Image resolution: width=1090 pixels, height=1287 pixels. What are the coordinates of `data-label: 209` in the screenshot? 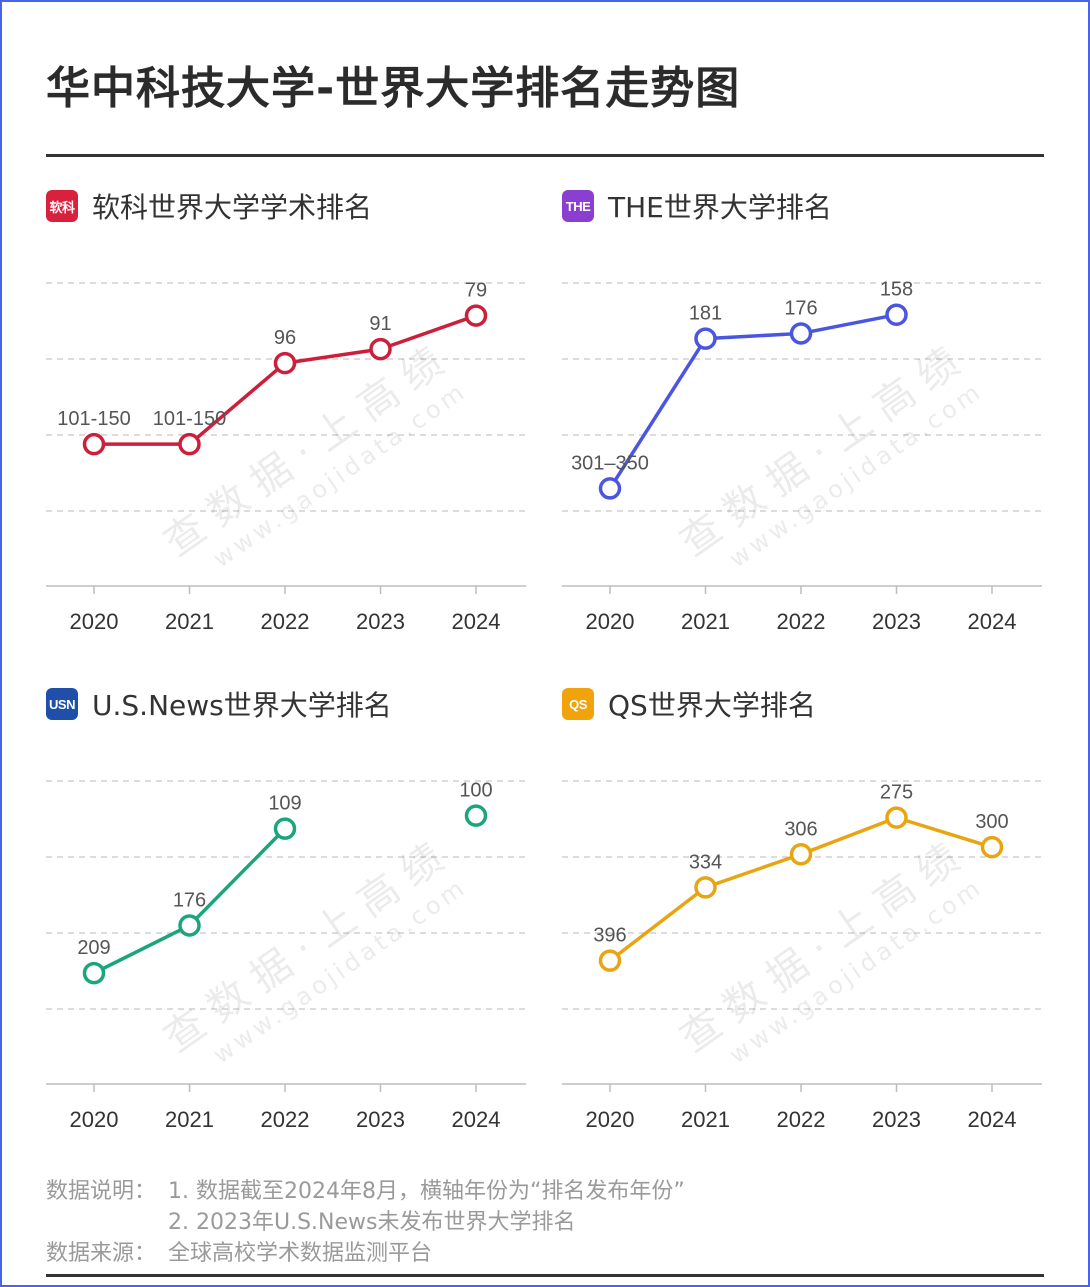 It's located at (93, 948).